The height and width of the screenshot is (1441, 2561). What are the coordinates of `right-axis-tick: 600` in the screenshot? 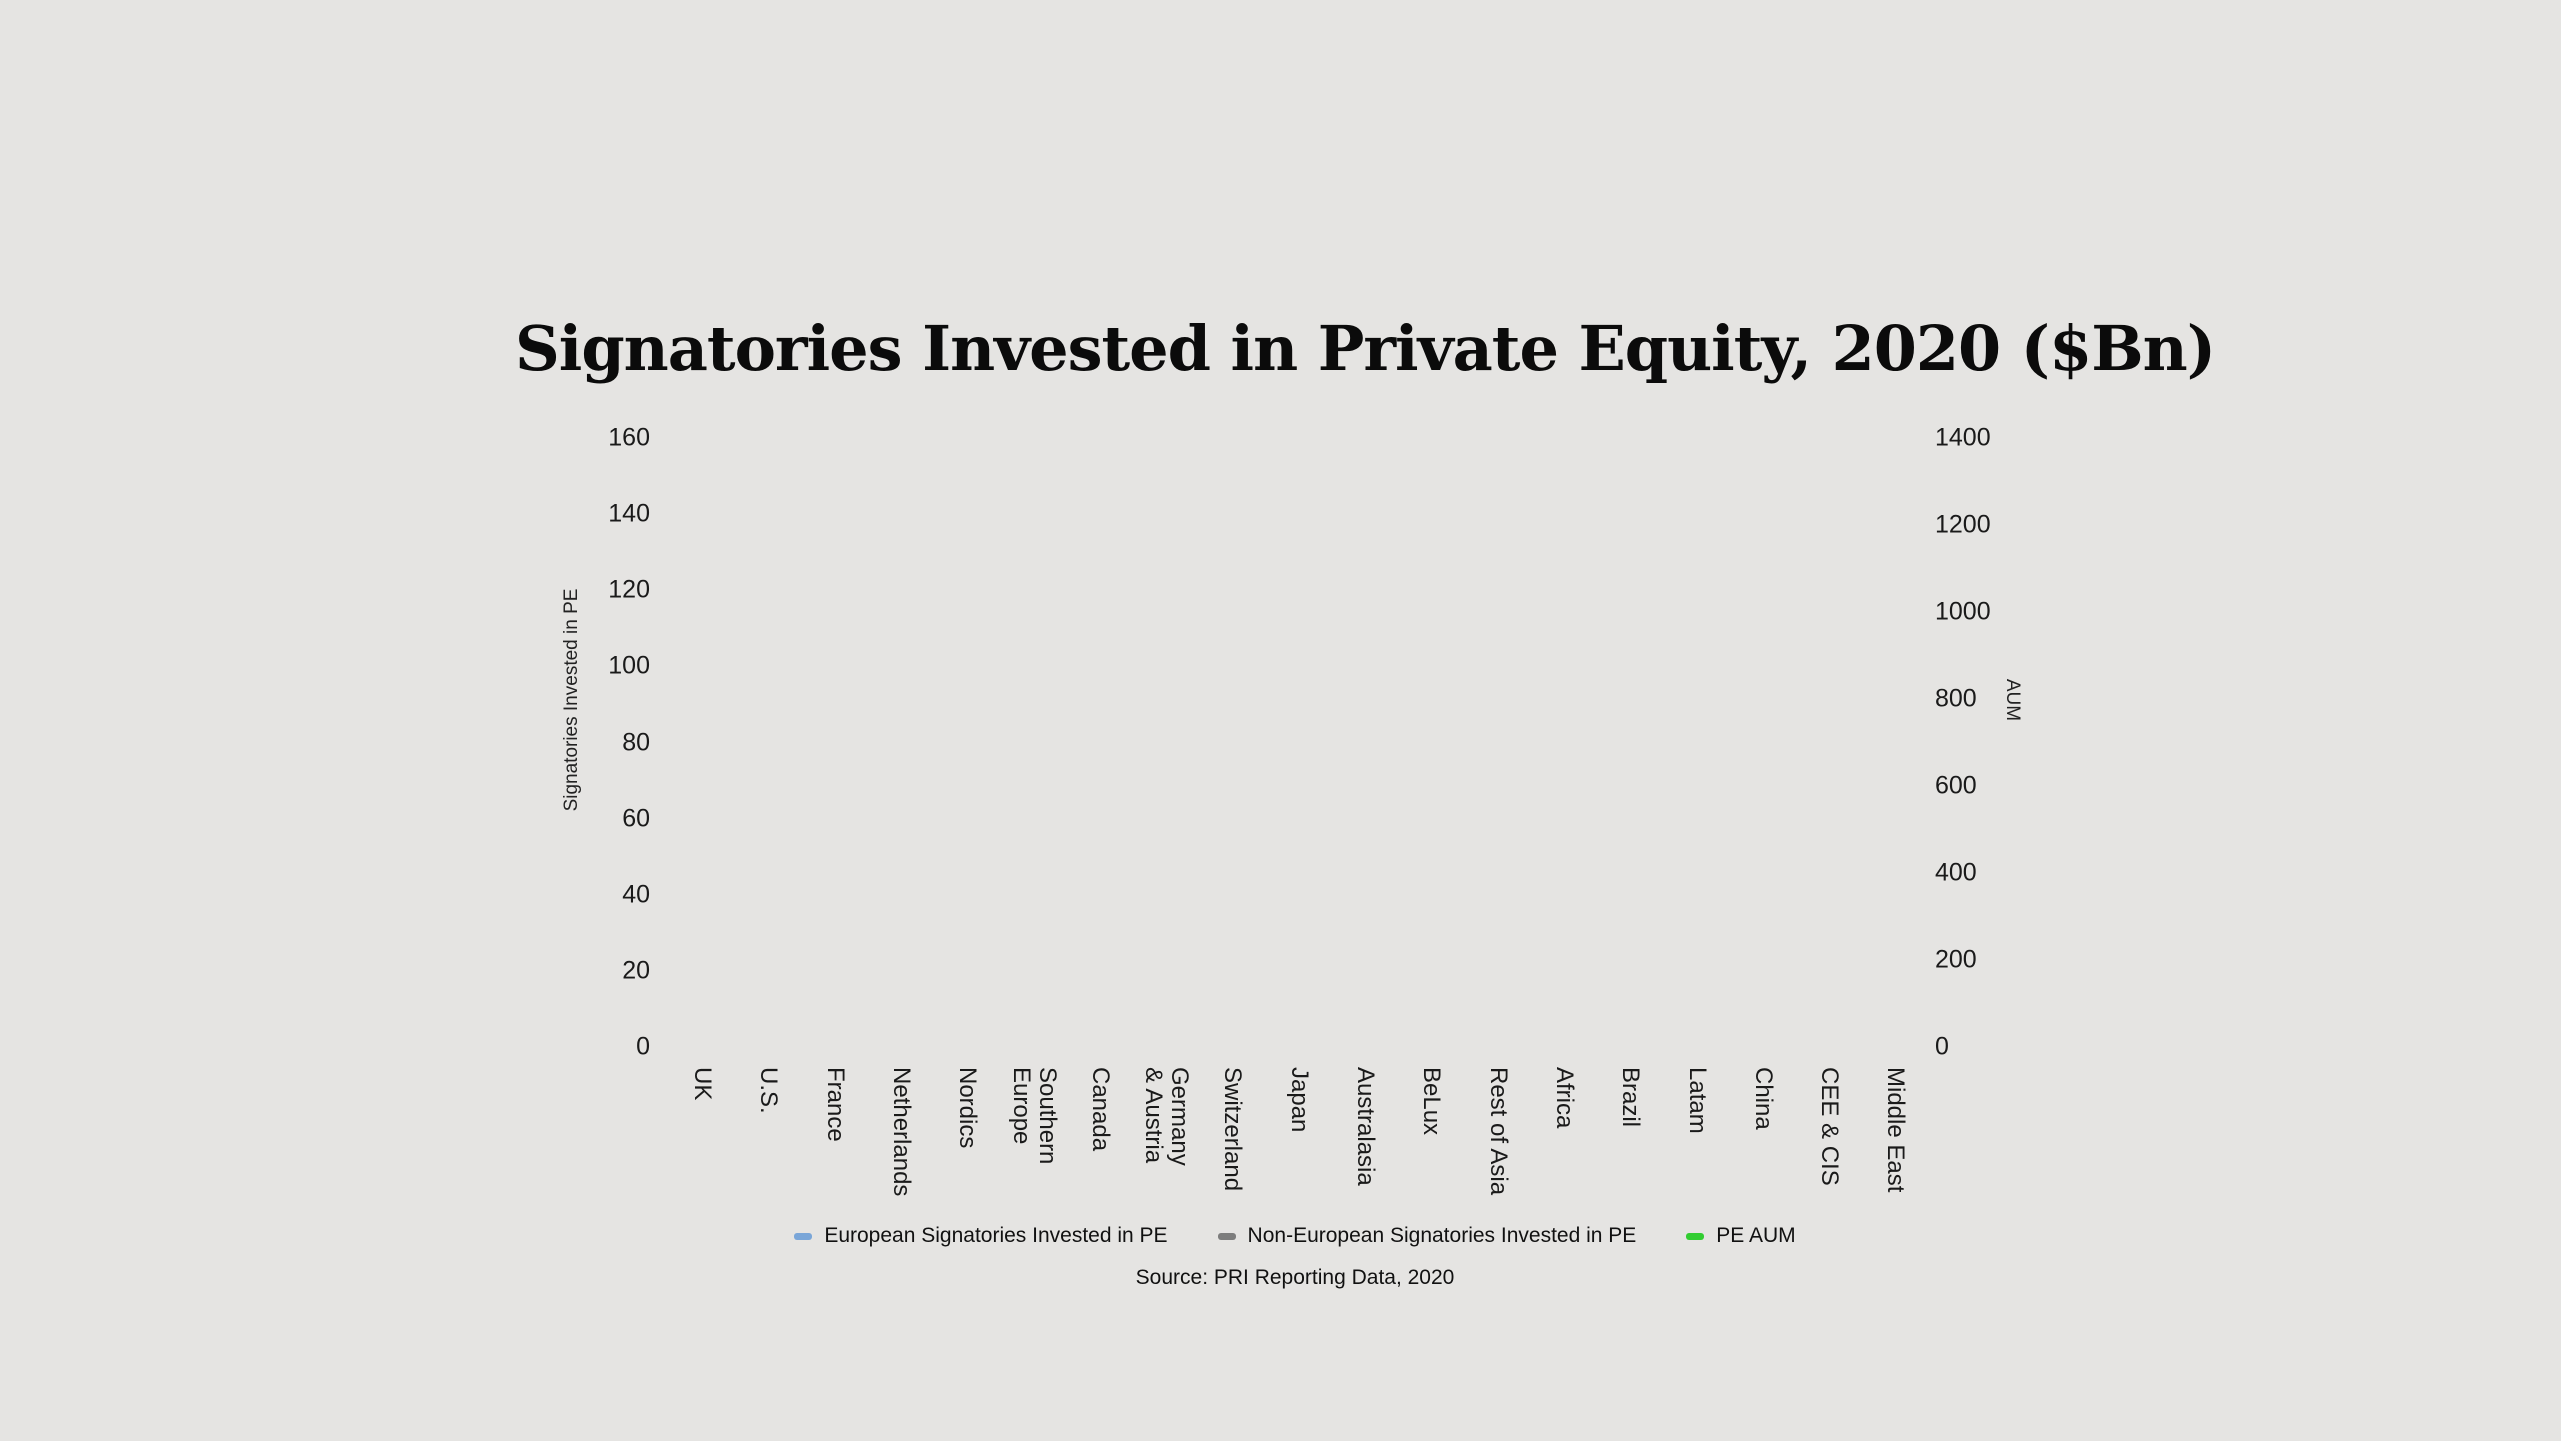 It's located at (1956, 785).